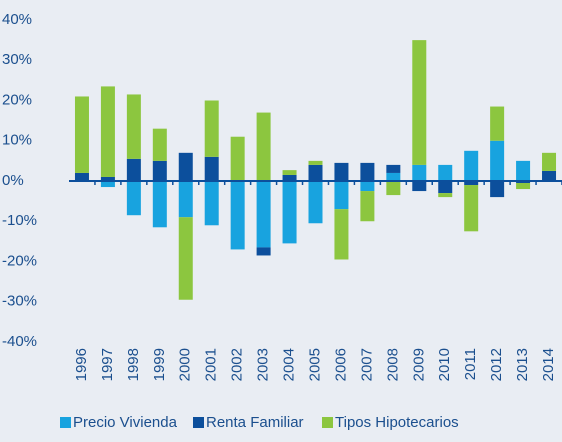 The height and width of the screenshot is (442, 562). Describe the element at coordinates (392, 364) in the screenshot. I see `x-tick-label: 2008` at that location.